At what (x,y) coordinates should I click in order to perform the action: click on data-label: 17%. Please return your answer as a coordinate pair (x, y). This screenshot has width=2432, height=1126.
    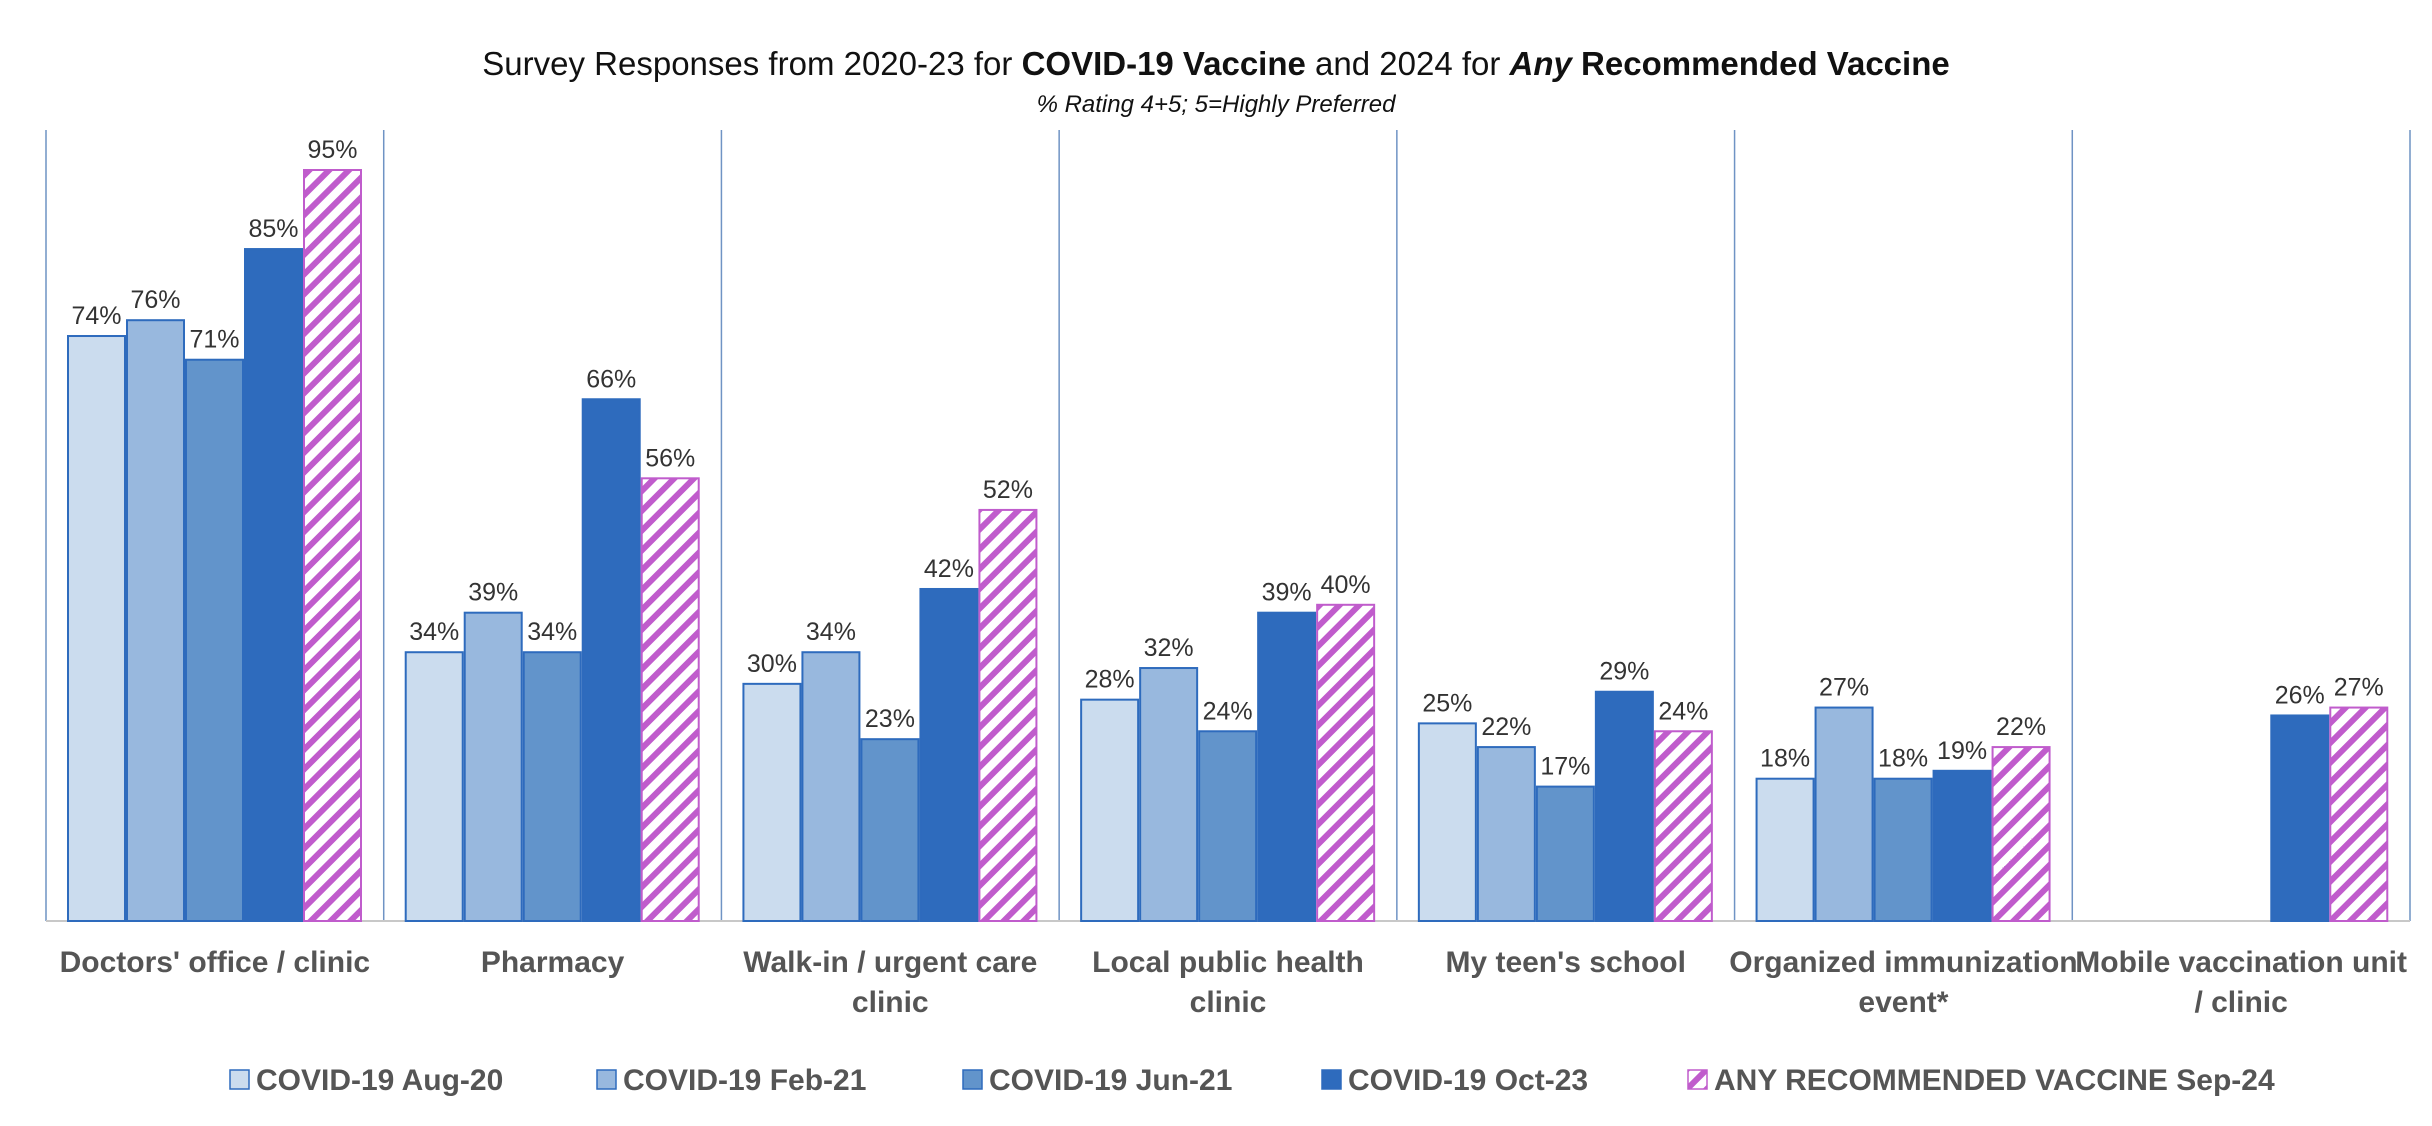
    Looking at the image, I should click on (1565, 767).